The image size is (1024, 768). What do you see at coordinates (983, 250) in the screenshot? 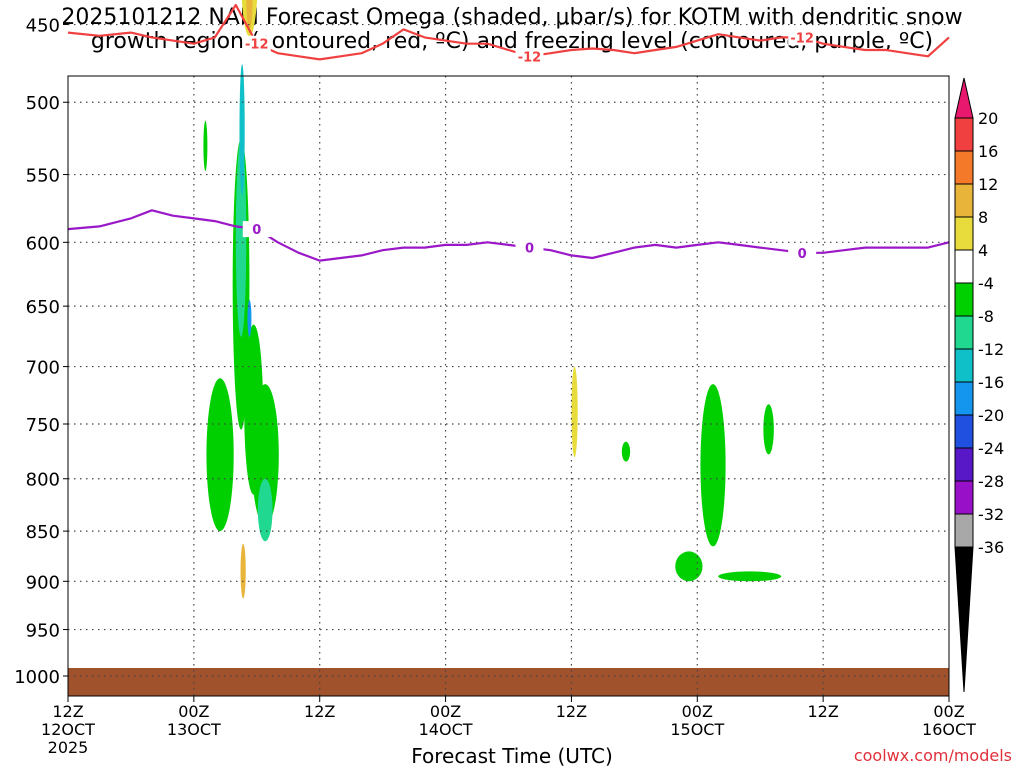
I see `colorbar-label: 4` at bounding box center [983, 250].